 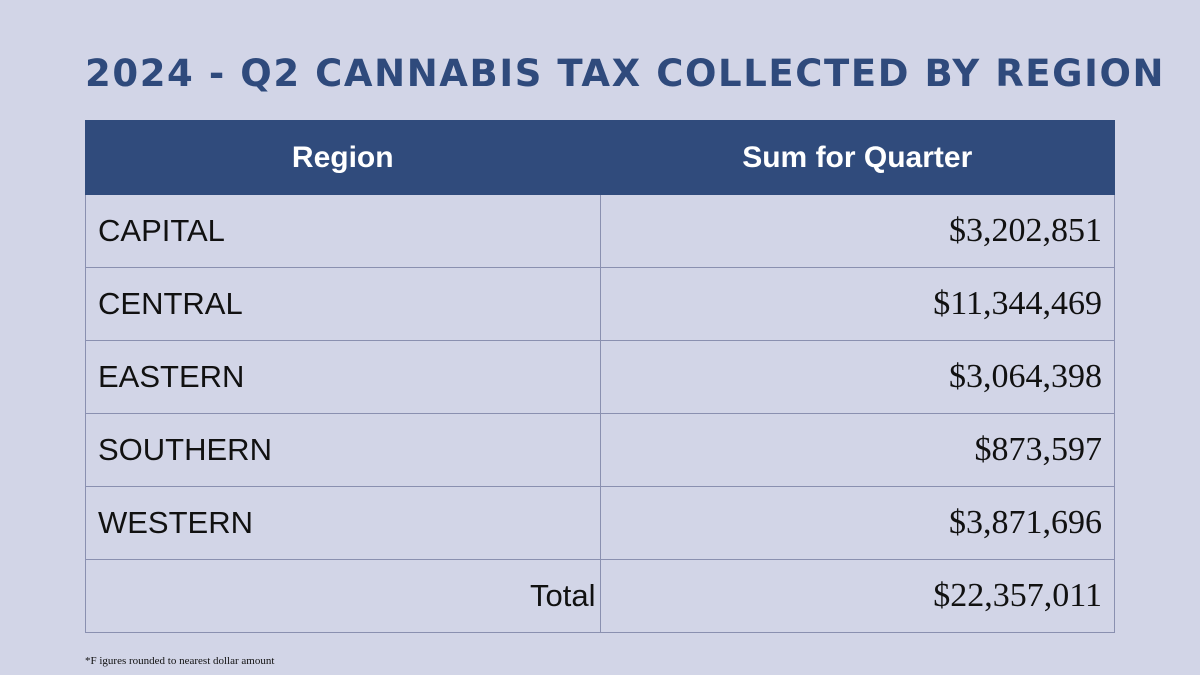 What do you see at coordinates (857, 157) in the screenshot?
I see `header-cell: Sum for Quarter` at bounding box center [857, 157].